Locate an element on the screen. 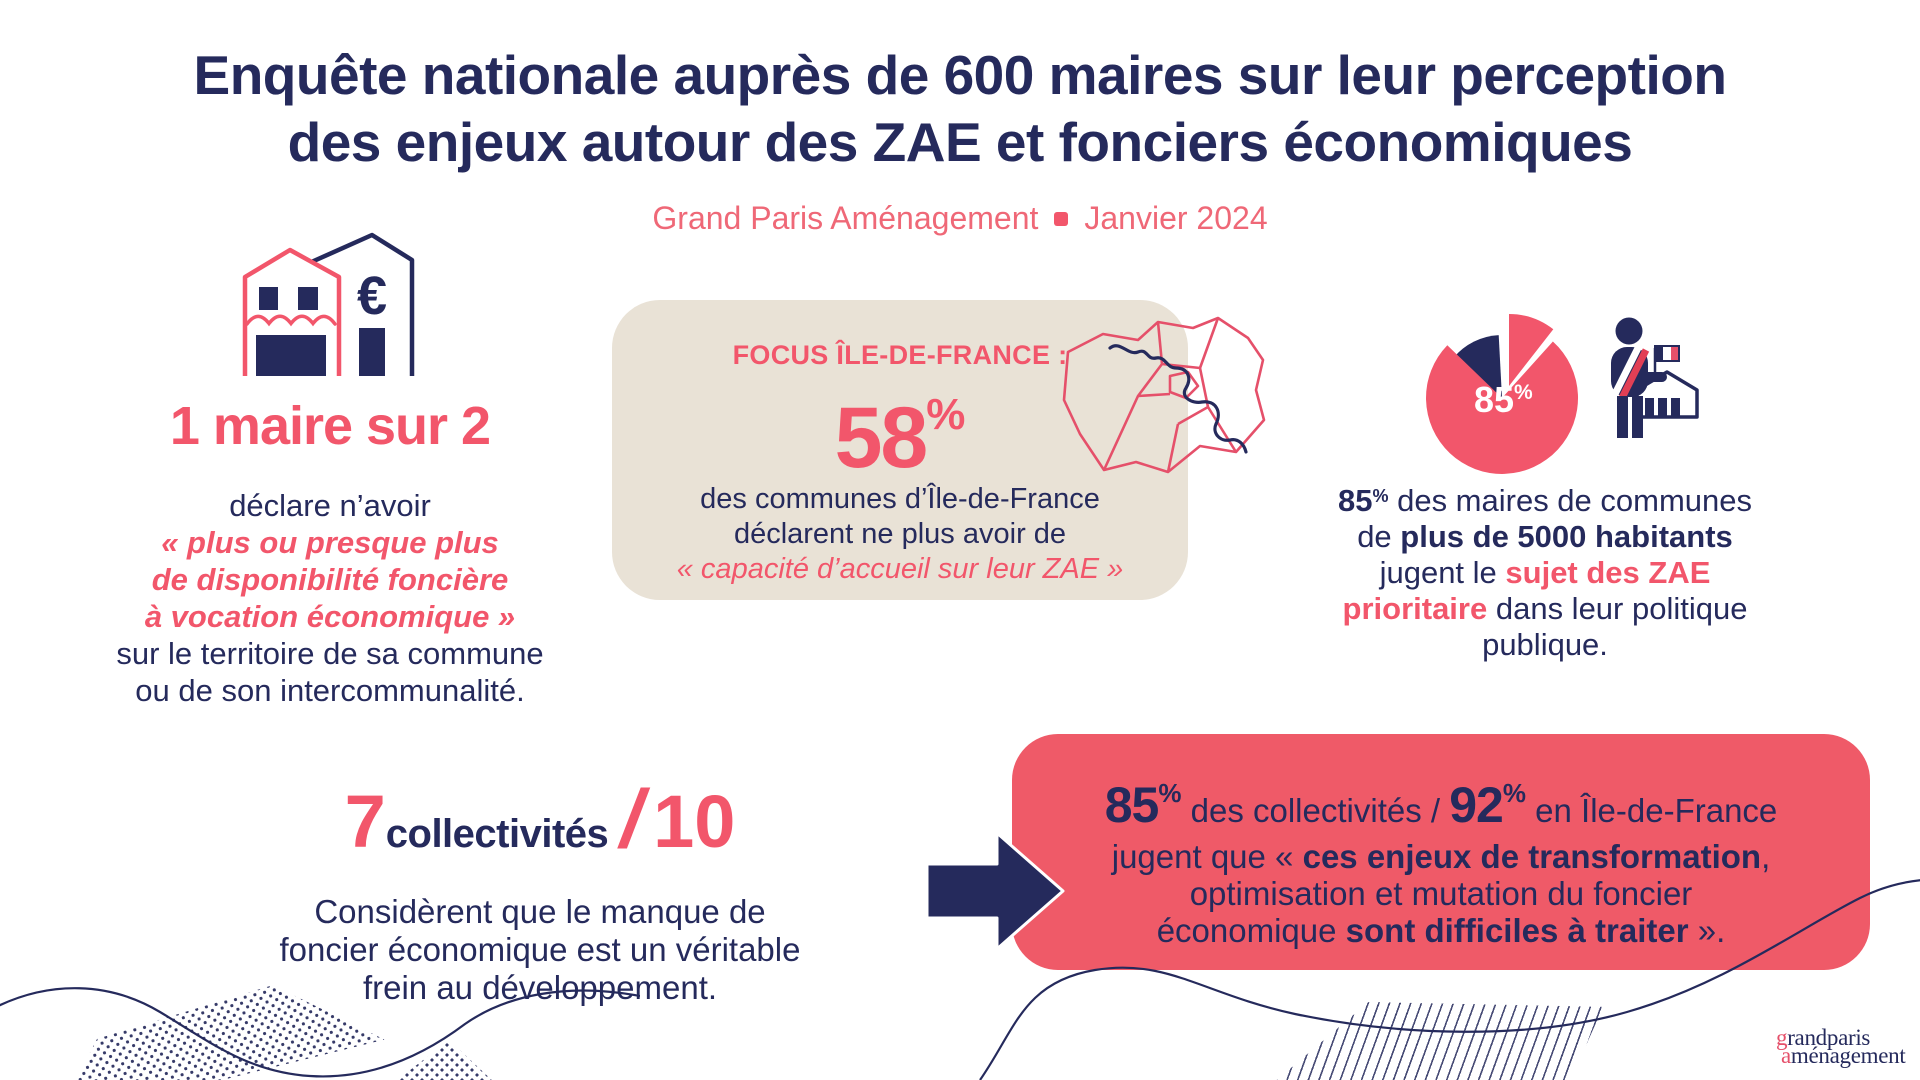 The width and height of the screenshot is (1920, 1080). line: optimisation et mutation du foncier is located at coordinates (1441, 893).